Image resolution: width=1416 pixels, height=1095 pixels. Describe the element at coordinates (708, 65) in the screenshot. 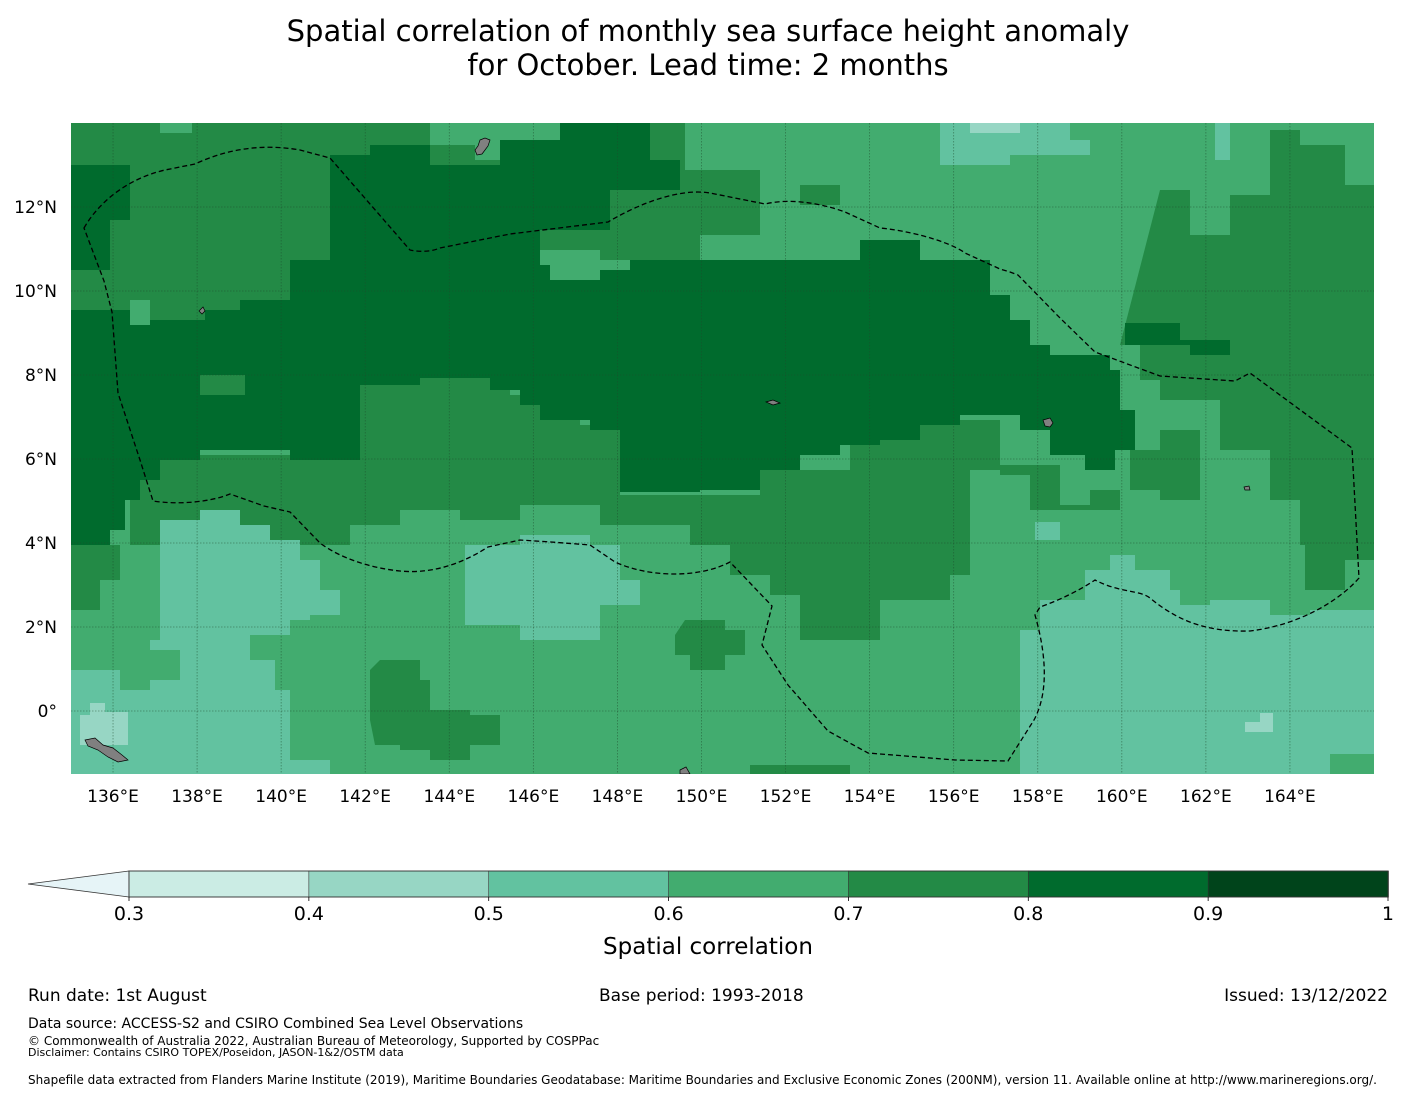

I see `title-line-2: for October. Lead time: 2 months` at that location.